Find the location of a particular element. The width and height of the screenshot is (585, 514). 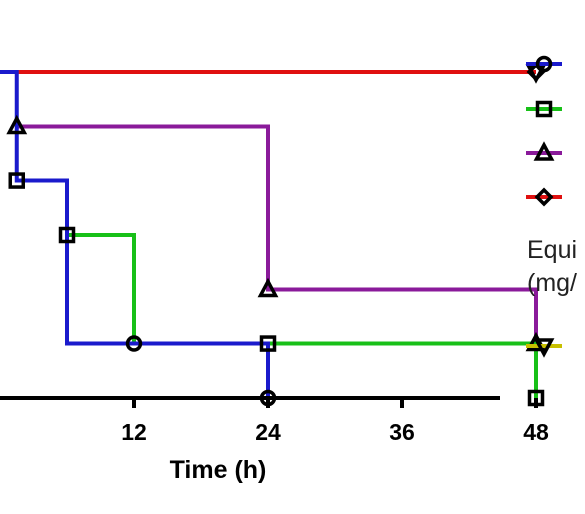

legend-entry-2-marker is located at coordinates (544, 109).